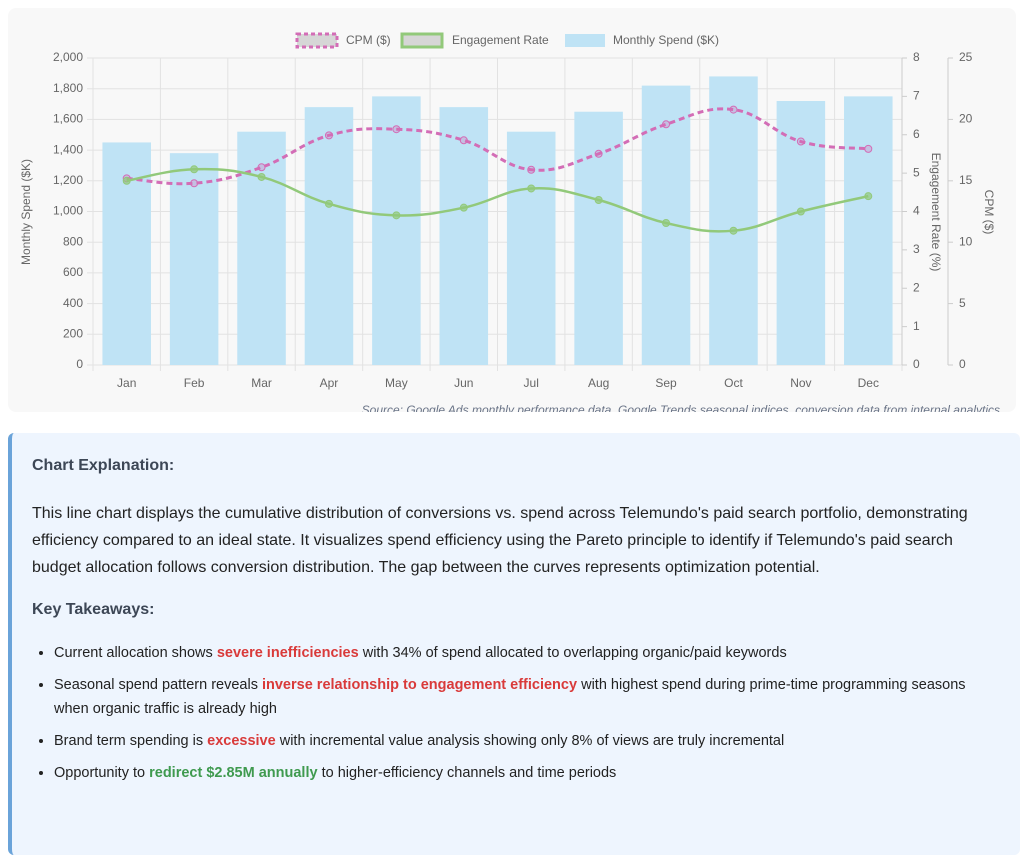 The width and height of the screenshot is (1024, 863). What do you see at coordinates (916, 287) in the screenshot?
I see `y2-tick-label: 2` at bounding box center [916, 287].